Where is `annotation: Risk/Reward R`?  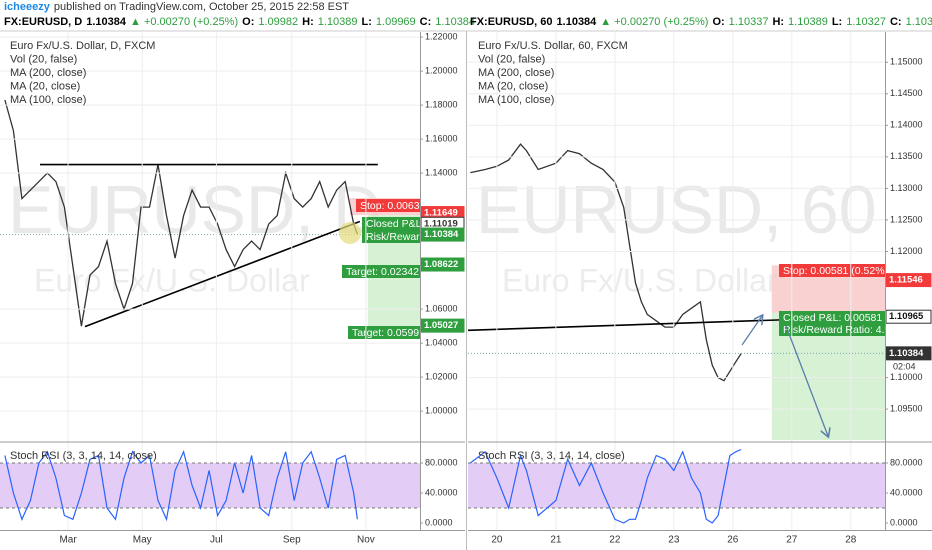
annotation: Risk/Reward R is located at coordinates (401, 237).